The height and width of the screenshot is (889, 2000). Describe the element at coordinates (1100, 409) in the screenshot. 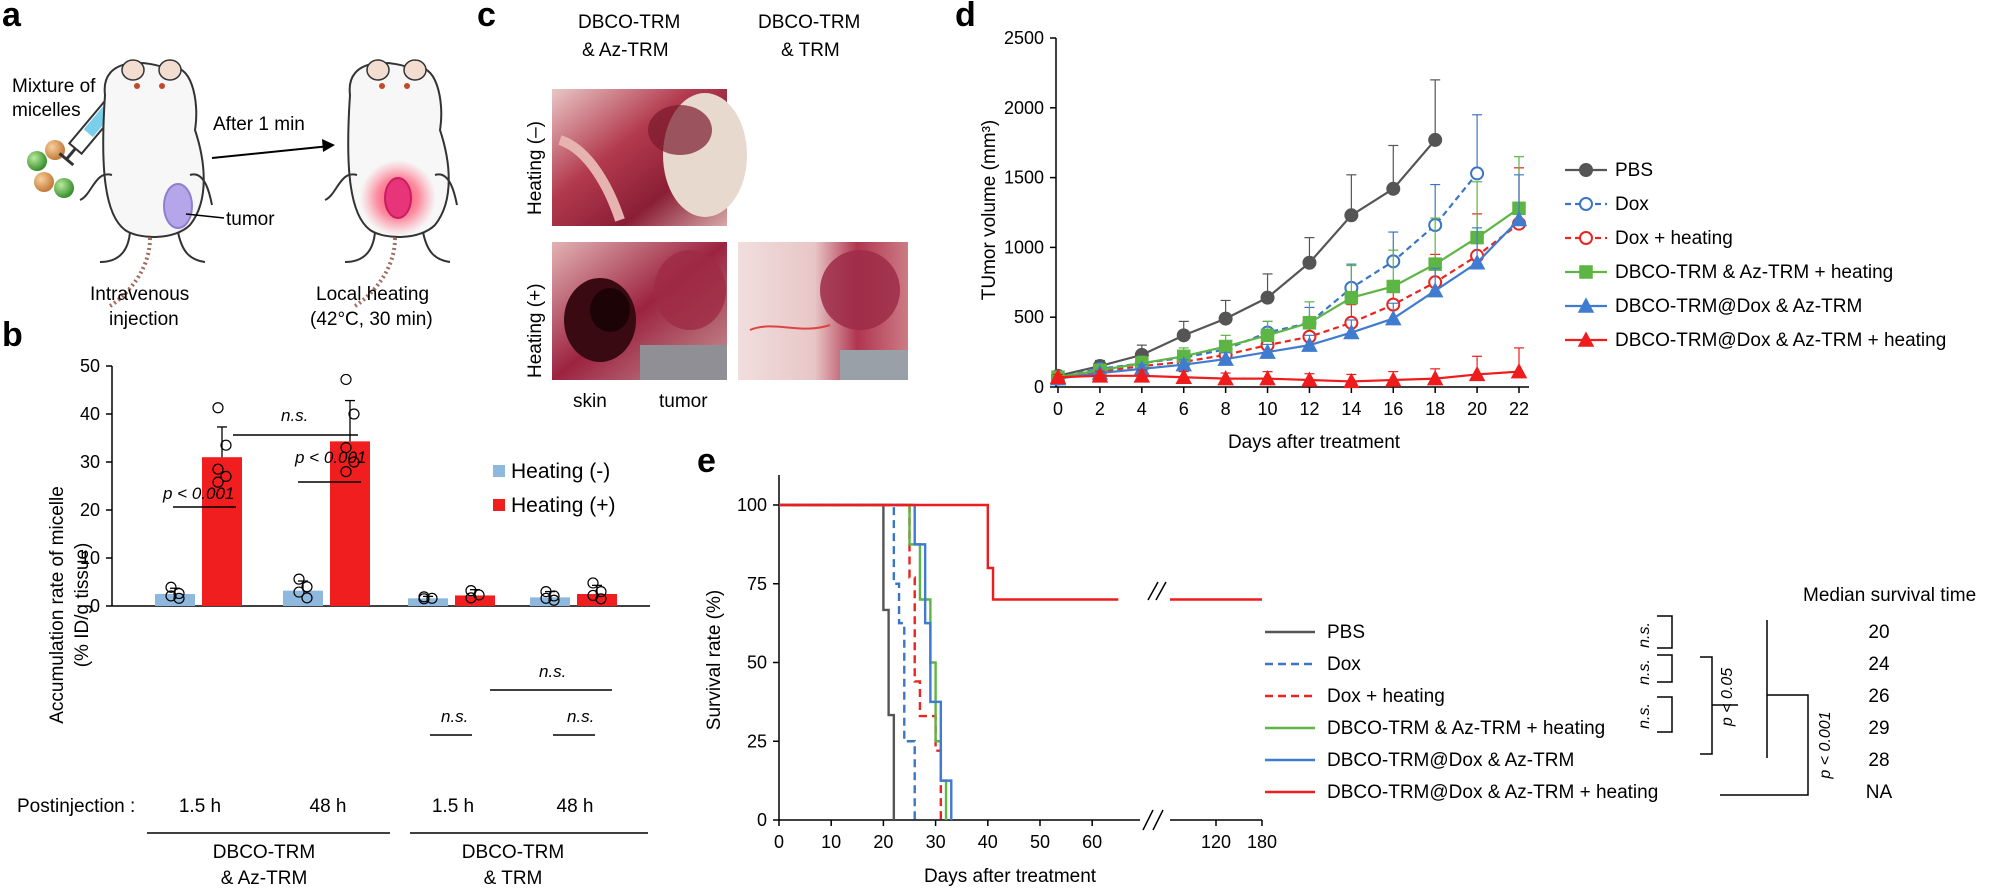

I see `d-xtick-label: 2` at that location.